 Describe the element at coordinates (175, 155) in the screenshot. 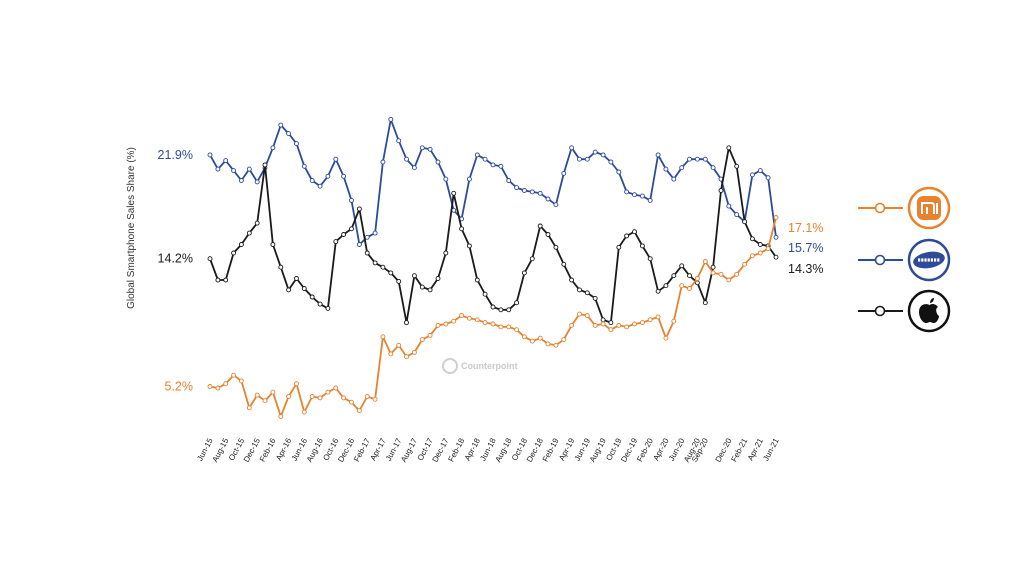

I see `samsung-start-label: 21.9%` at that location.